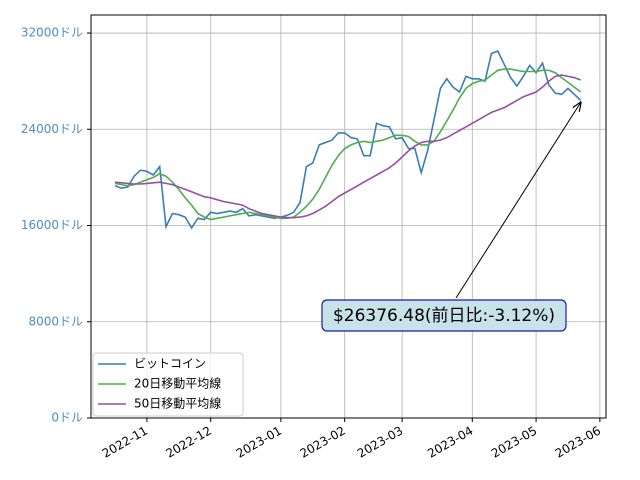 This screenshot has height=480, width=640. Describe the element at coordinates (323, 442) in the screenshot. I see `x-tick-label: 2023-02` at that location.